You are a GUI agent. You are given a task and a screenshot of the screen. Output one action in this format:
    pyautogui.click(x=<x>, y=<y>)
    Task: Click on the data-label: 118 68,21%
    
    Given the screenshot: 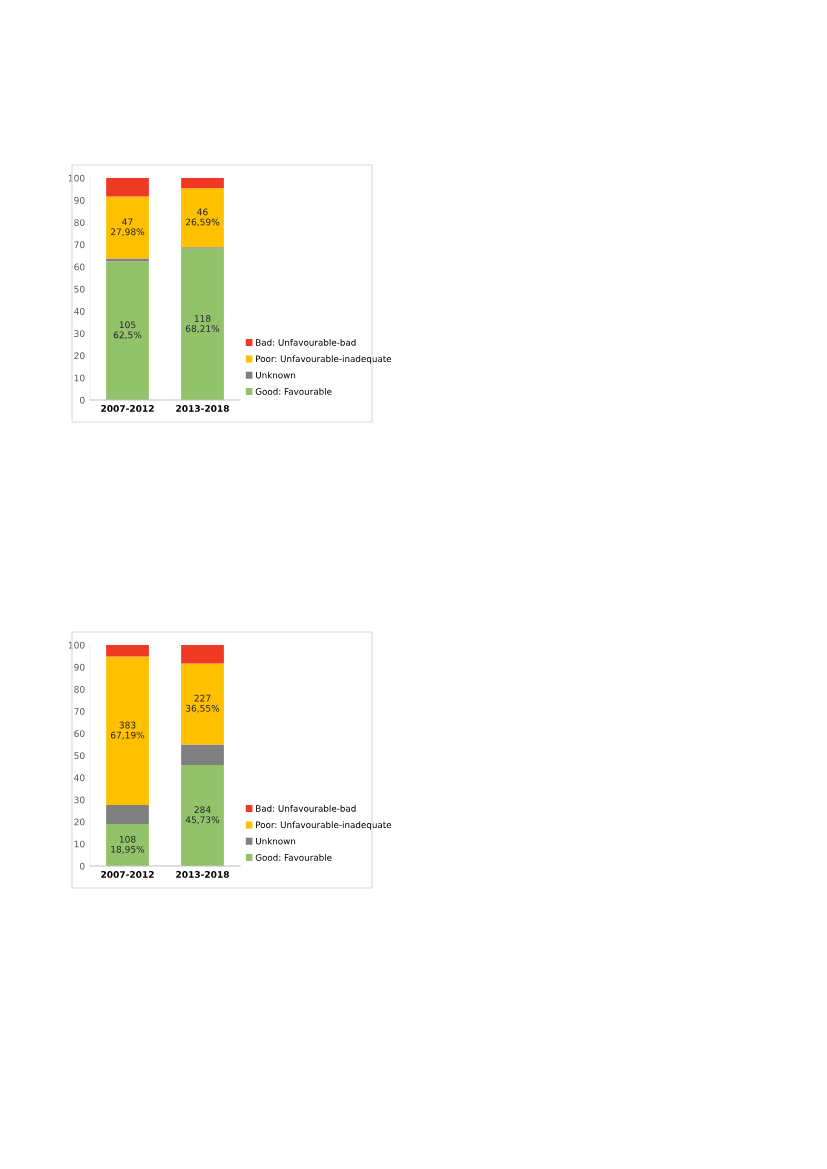 What is the action you would take?
    pyautogui.click(x=202, y=324)
    